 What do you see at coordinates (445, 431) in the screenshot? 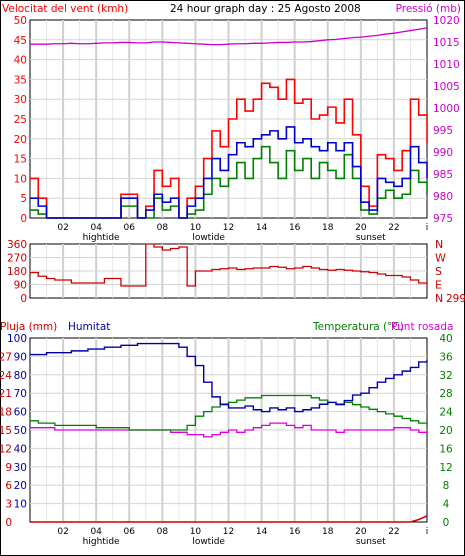
I see `temperature-y-tick-label: 20` at bounding box center [445, 431].